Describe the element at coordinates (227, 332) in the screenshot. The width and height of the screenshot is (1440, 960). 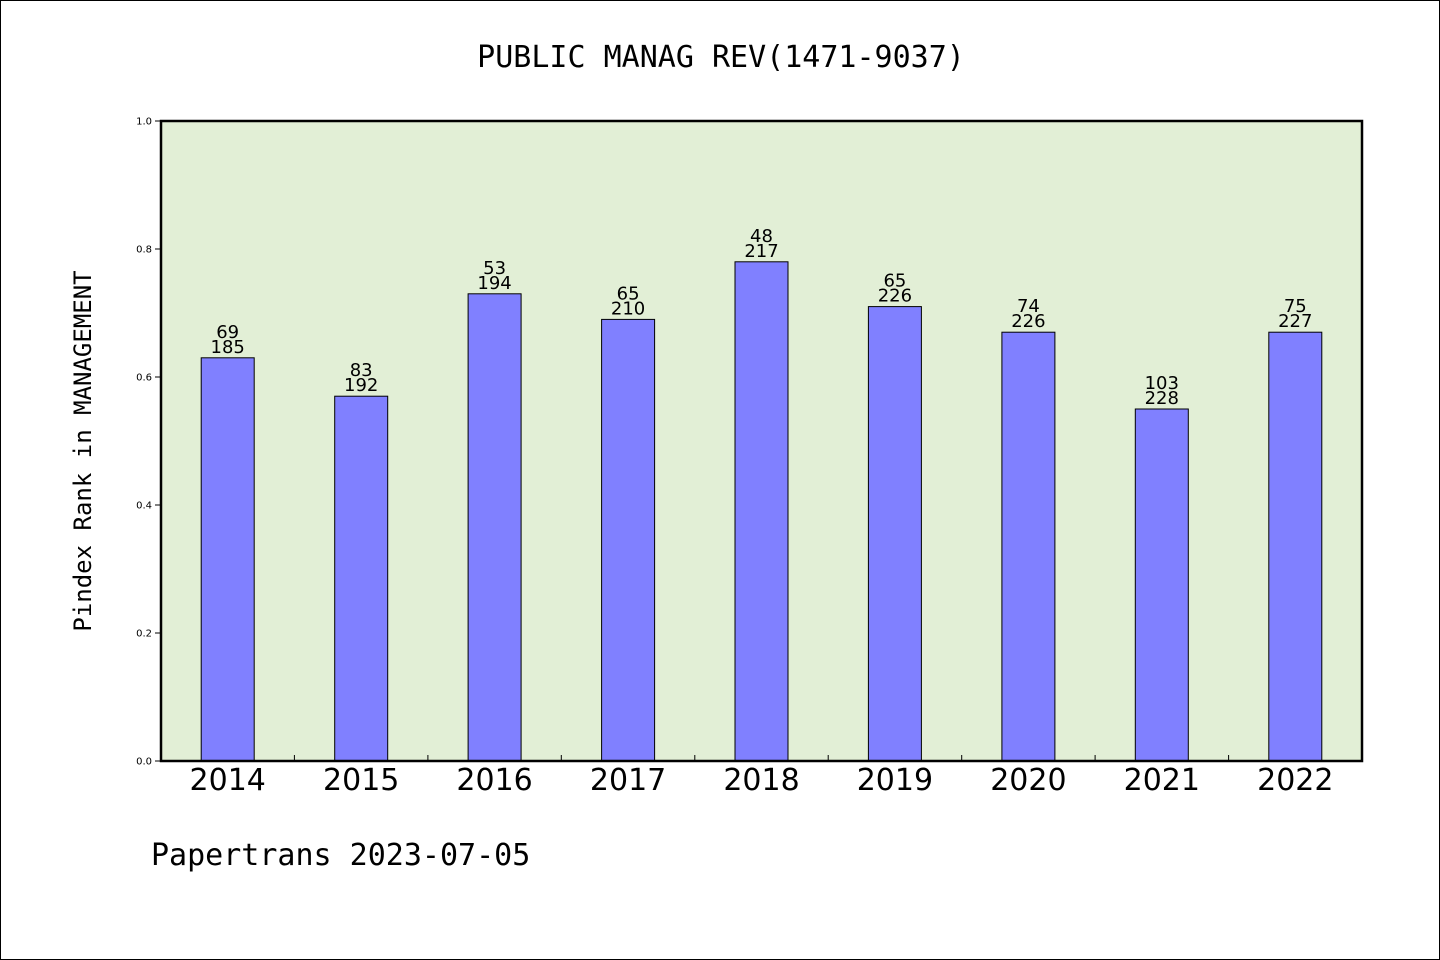
I see `bar-label-top-2014: 69` at that location.